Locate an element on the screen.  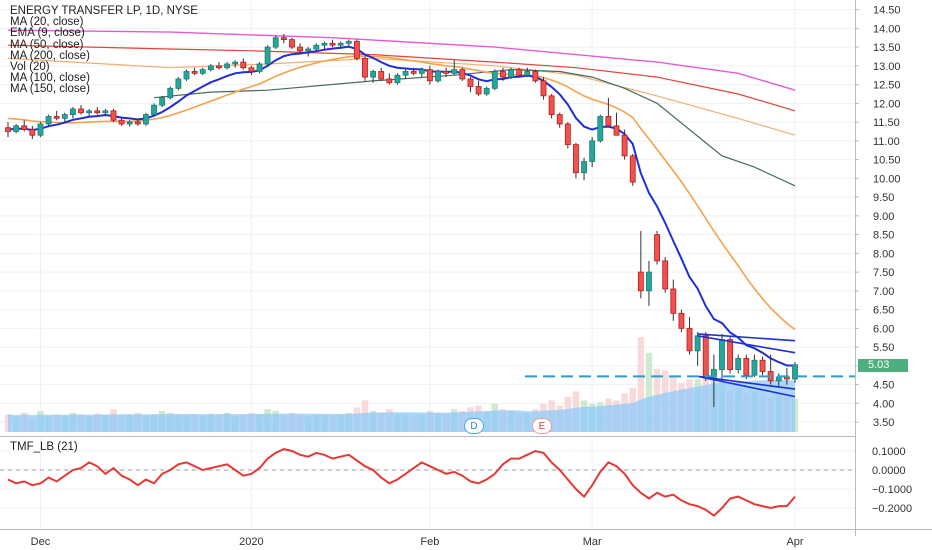
volume-bar is located at coordinates (649, 392).